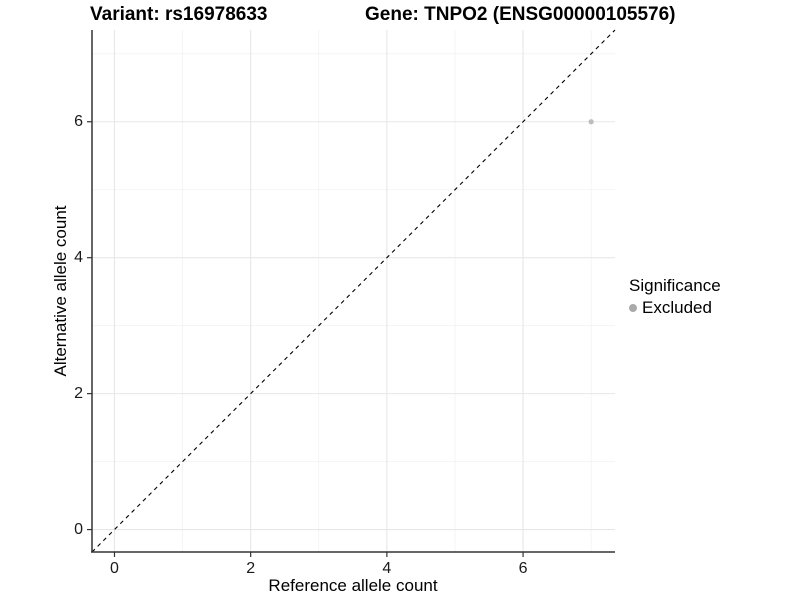 The width and height of the screenshot is (800, 600). Describe the element at coordinates (60, 291) in the screenshot. I see `y-axis-title: Alternative allele count` at that location.